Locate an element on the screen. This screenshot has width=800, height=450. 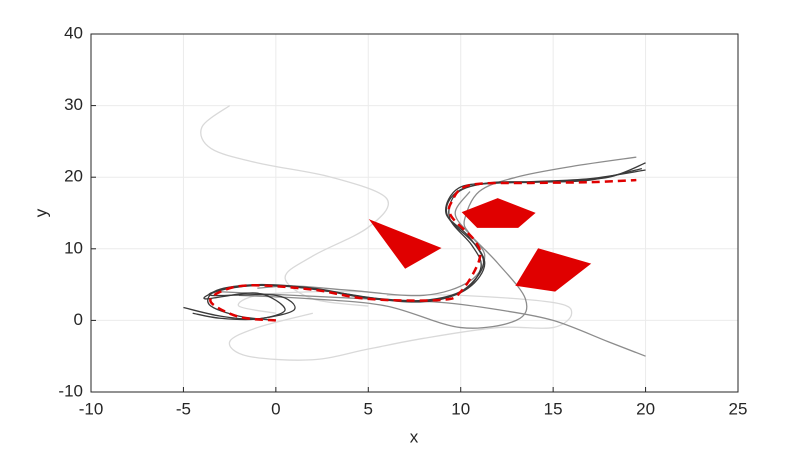
y-tick-label: 20 is located at coordinates (73, 176).